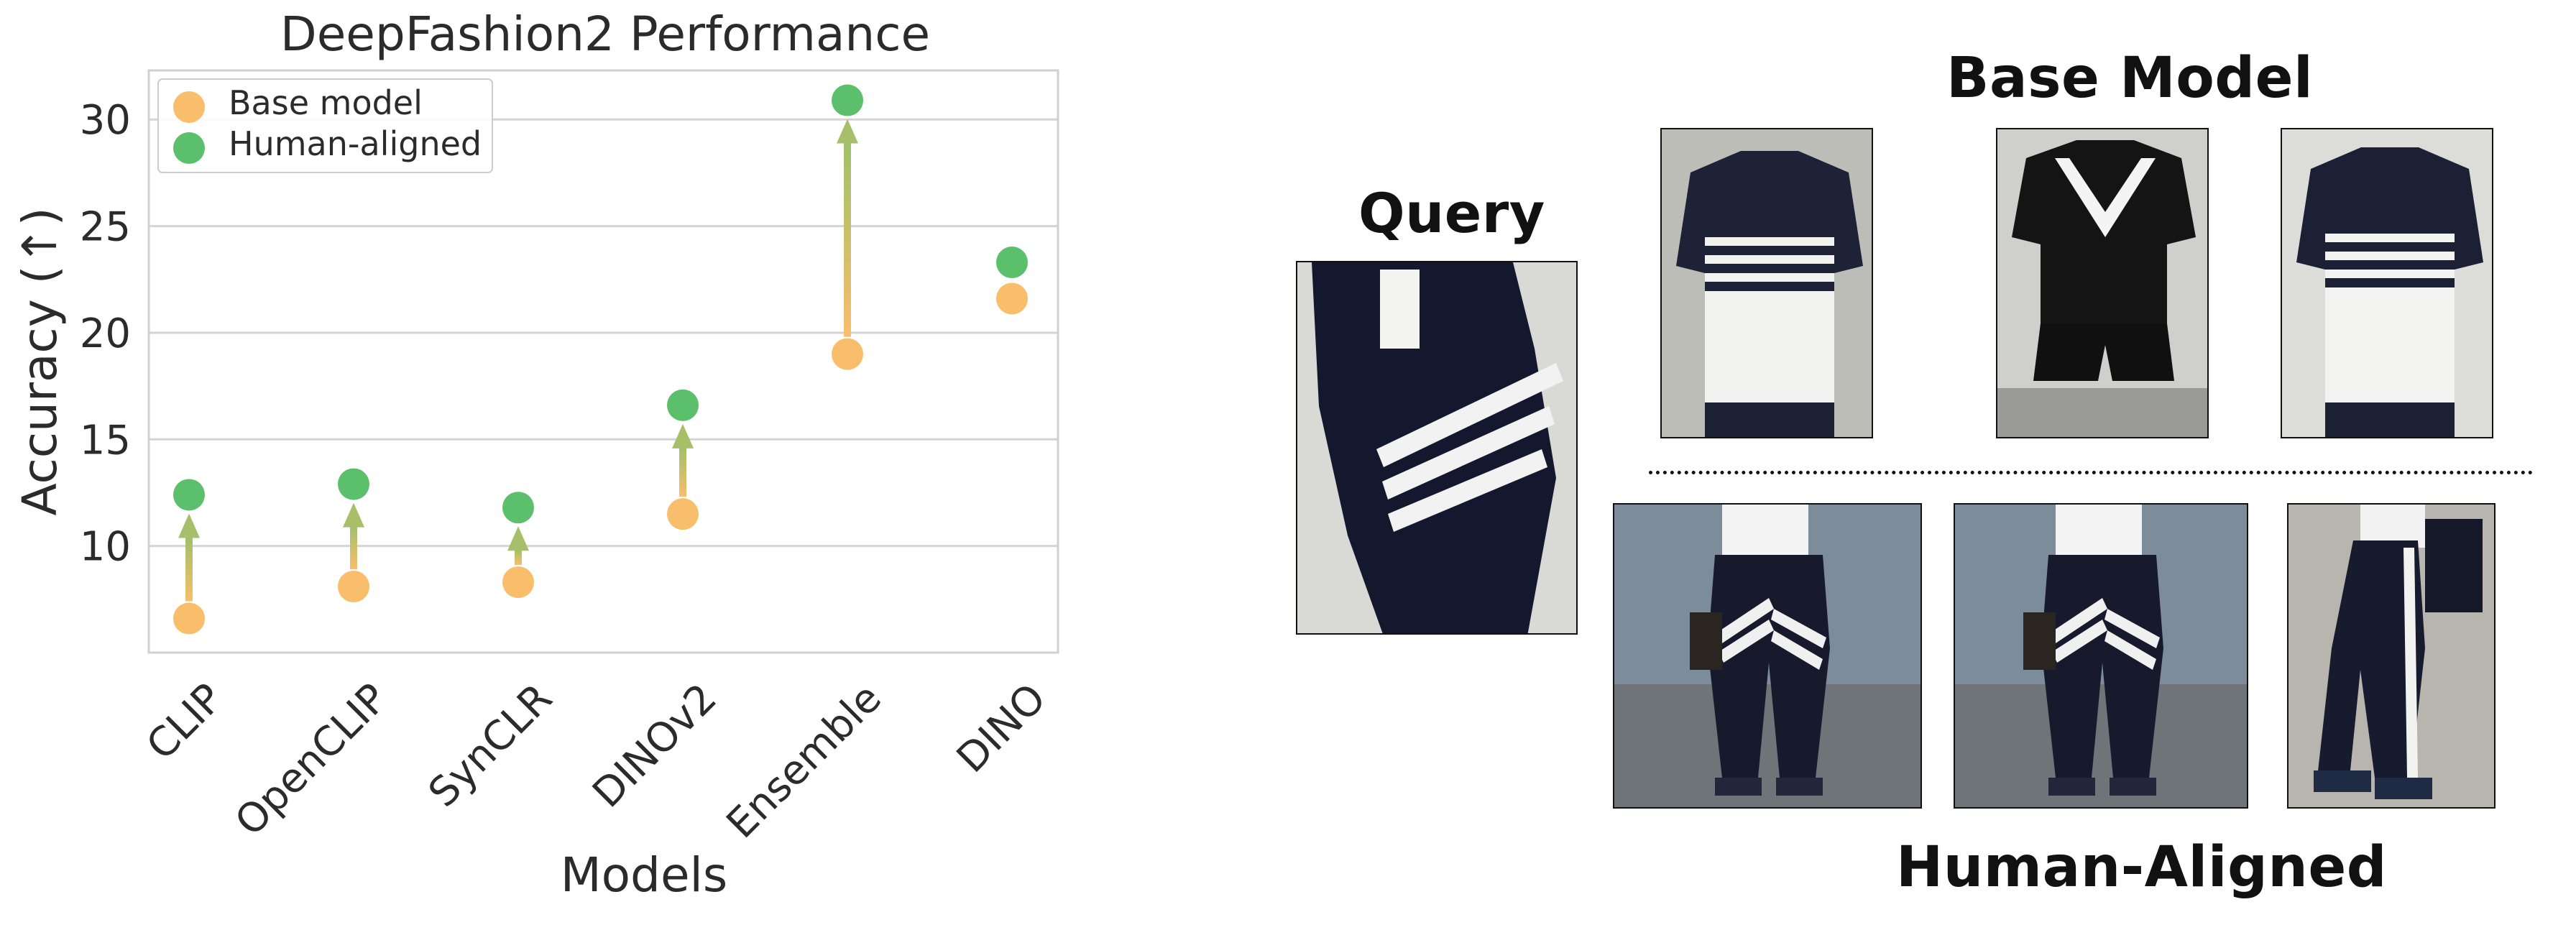 The image size is (2576, 925). Describe the element at coordinates (189, 107) in the screenshot. I see `legend-marker-base` at that location.